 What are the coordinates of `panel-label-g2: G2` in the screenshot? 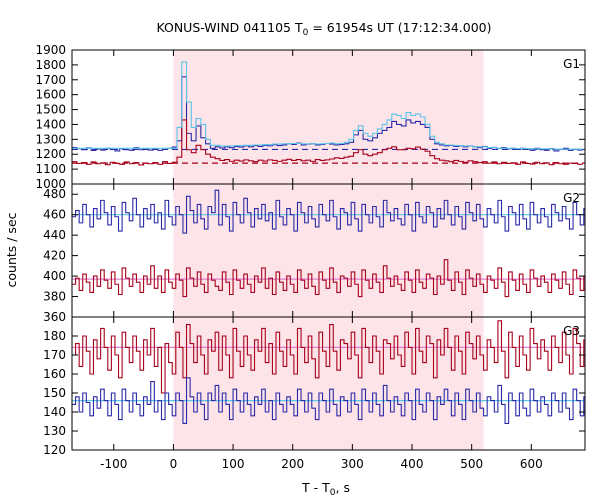 It's located at (571, 198).